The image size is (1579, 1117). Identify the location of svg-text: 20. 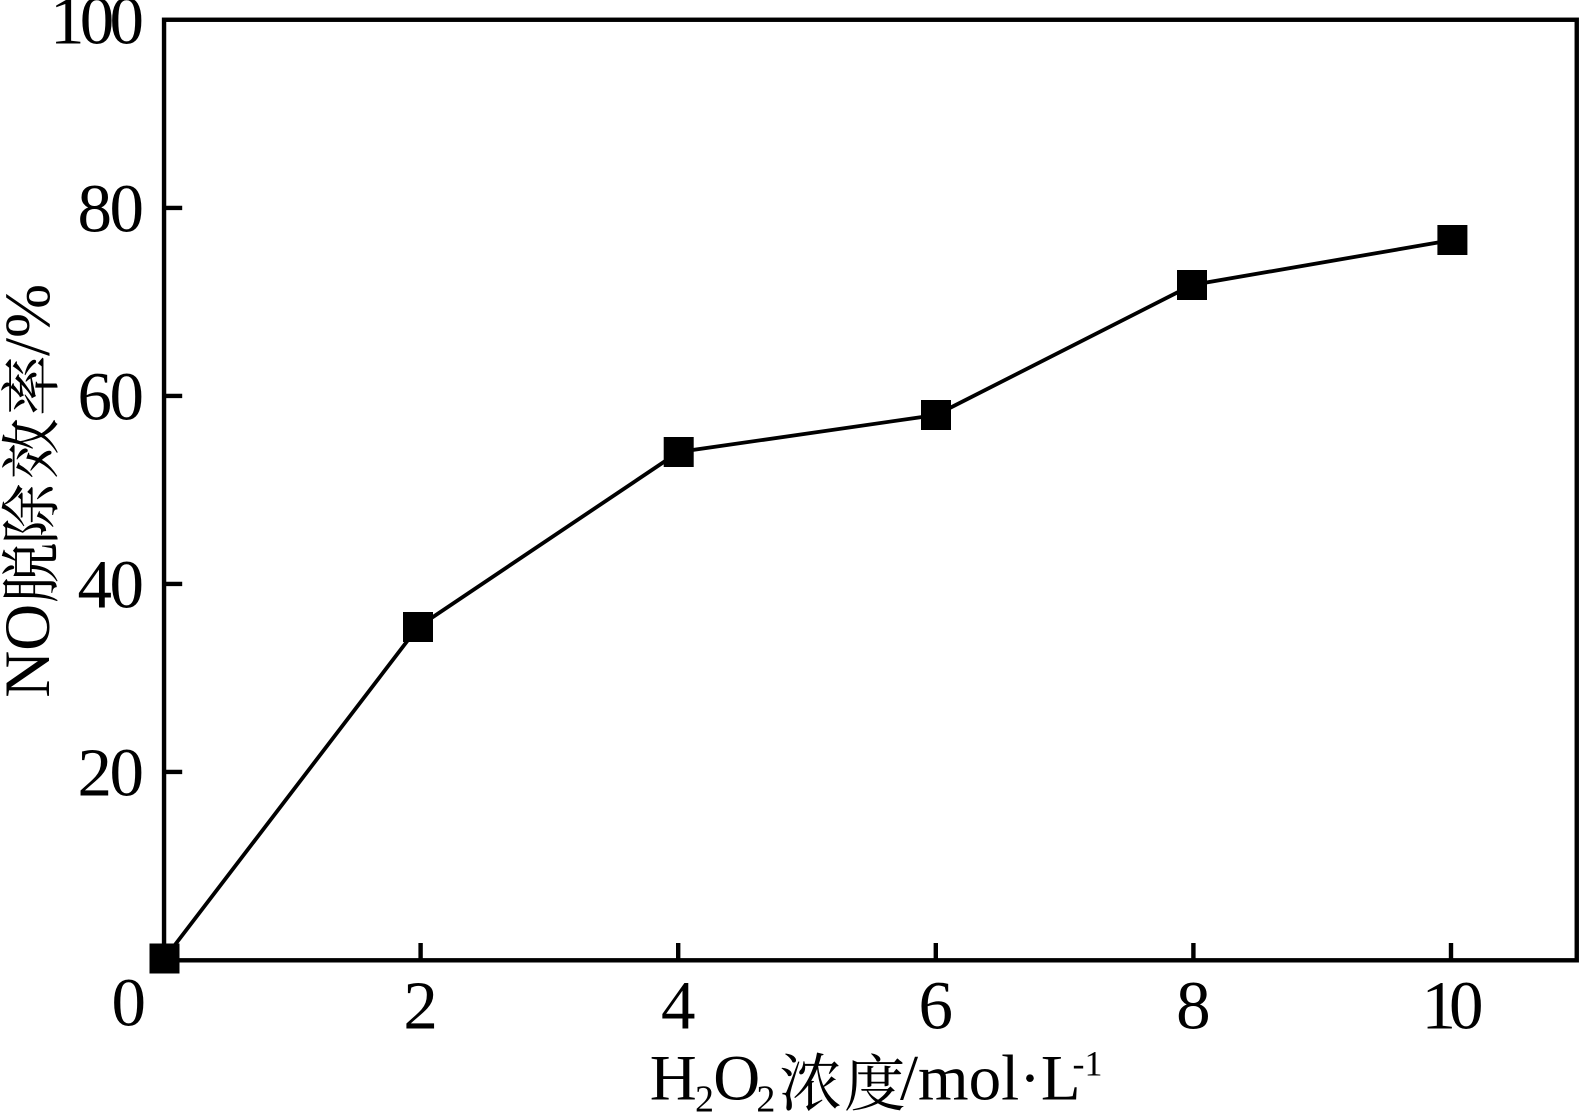
(111, 773).